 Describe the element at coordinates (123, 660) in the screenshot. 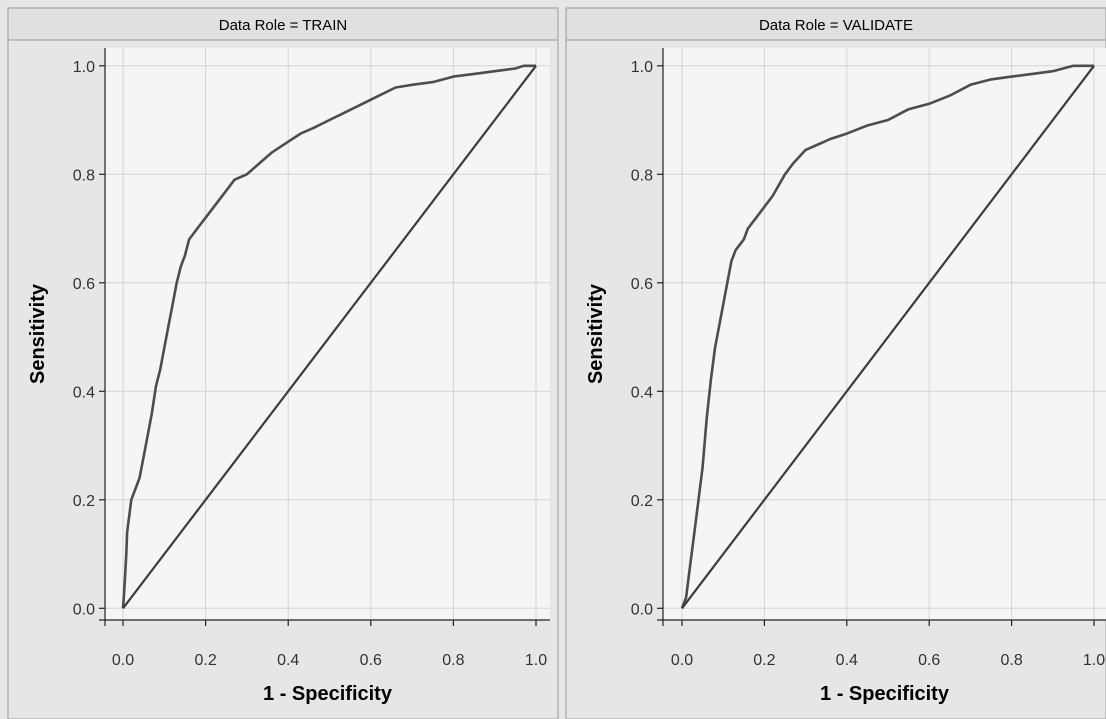

I see `train-xtick-label-0: 0.0` at that location.